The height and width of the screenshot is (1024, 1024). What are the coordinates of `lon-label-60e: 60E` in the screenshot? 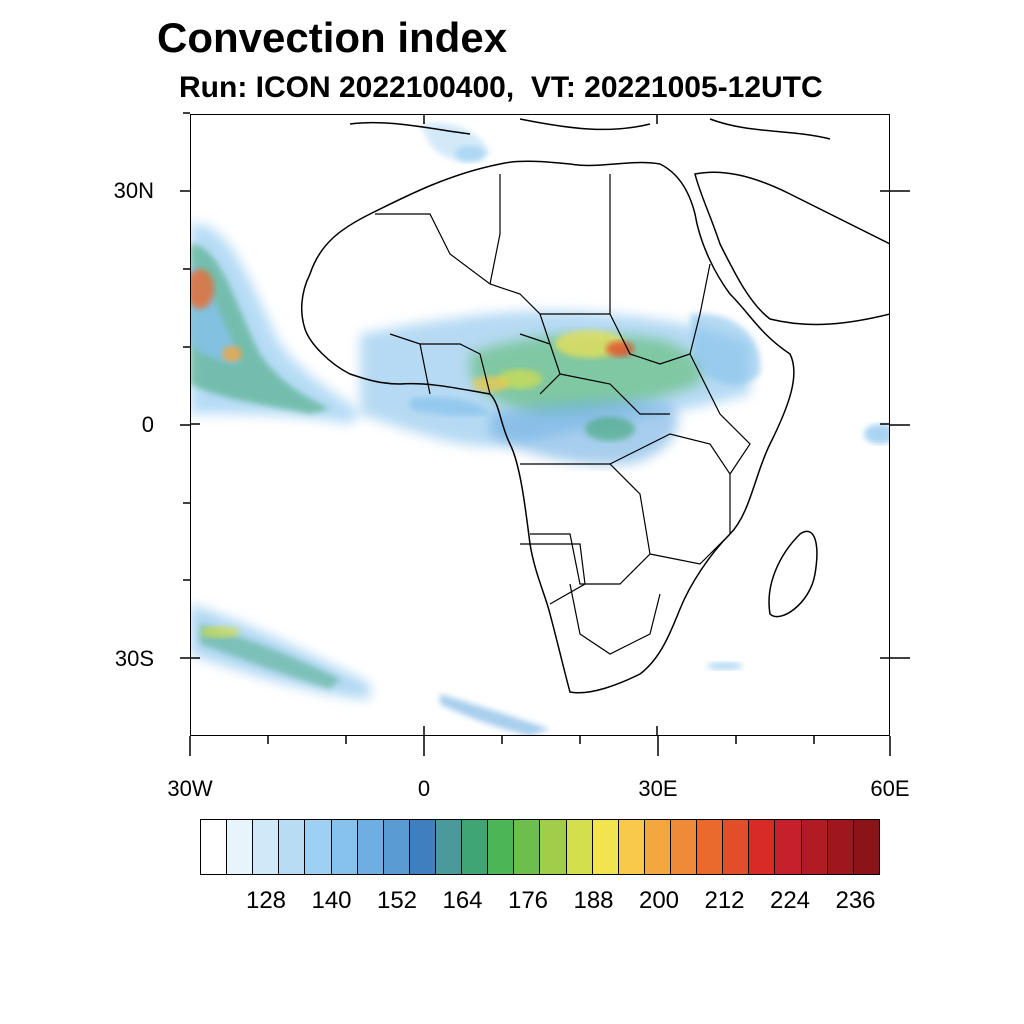 It's located at (890, 788).